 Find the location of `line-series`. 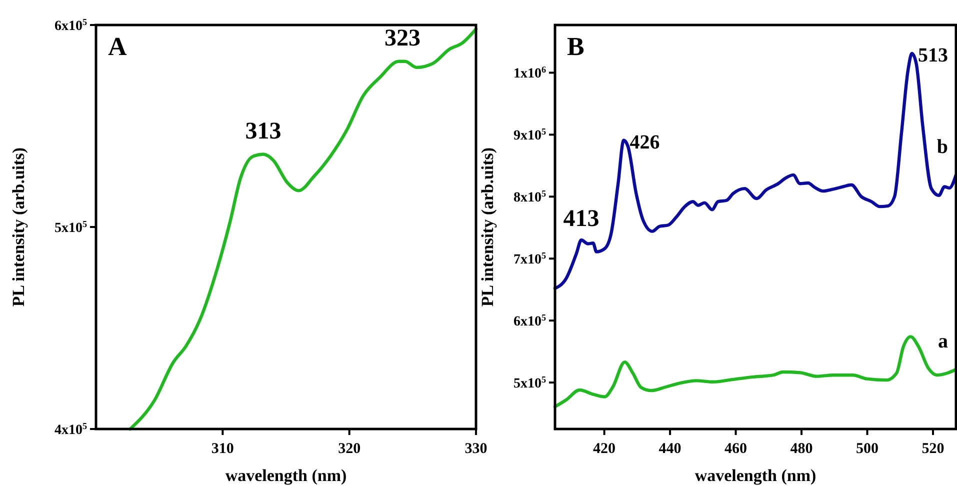

line-series is located at coordinates (755, 371).